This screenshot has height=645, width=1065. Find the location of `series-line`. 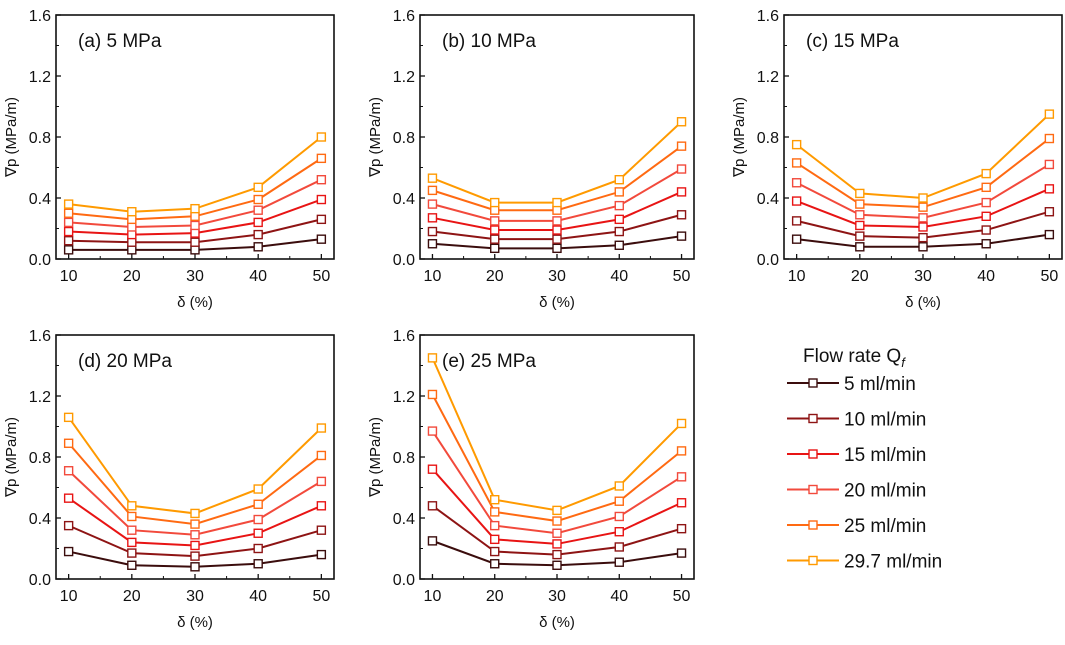

series-line is located at coordinates (195, 174).